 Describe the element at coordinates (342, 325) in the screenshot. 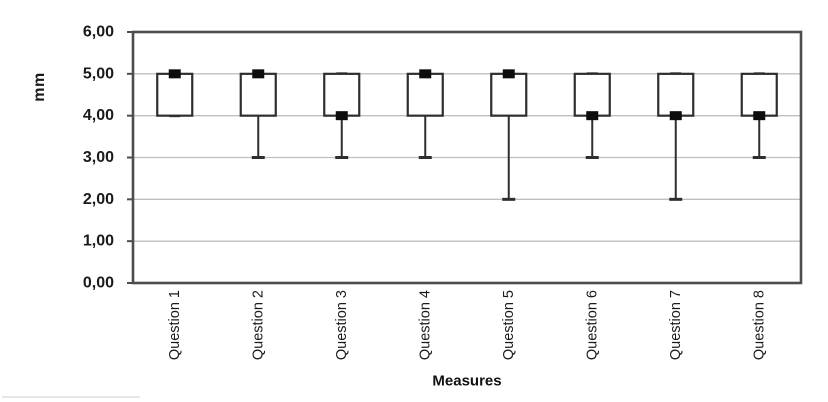

I see `x-tick-label: Question 3` at that location.